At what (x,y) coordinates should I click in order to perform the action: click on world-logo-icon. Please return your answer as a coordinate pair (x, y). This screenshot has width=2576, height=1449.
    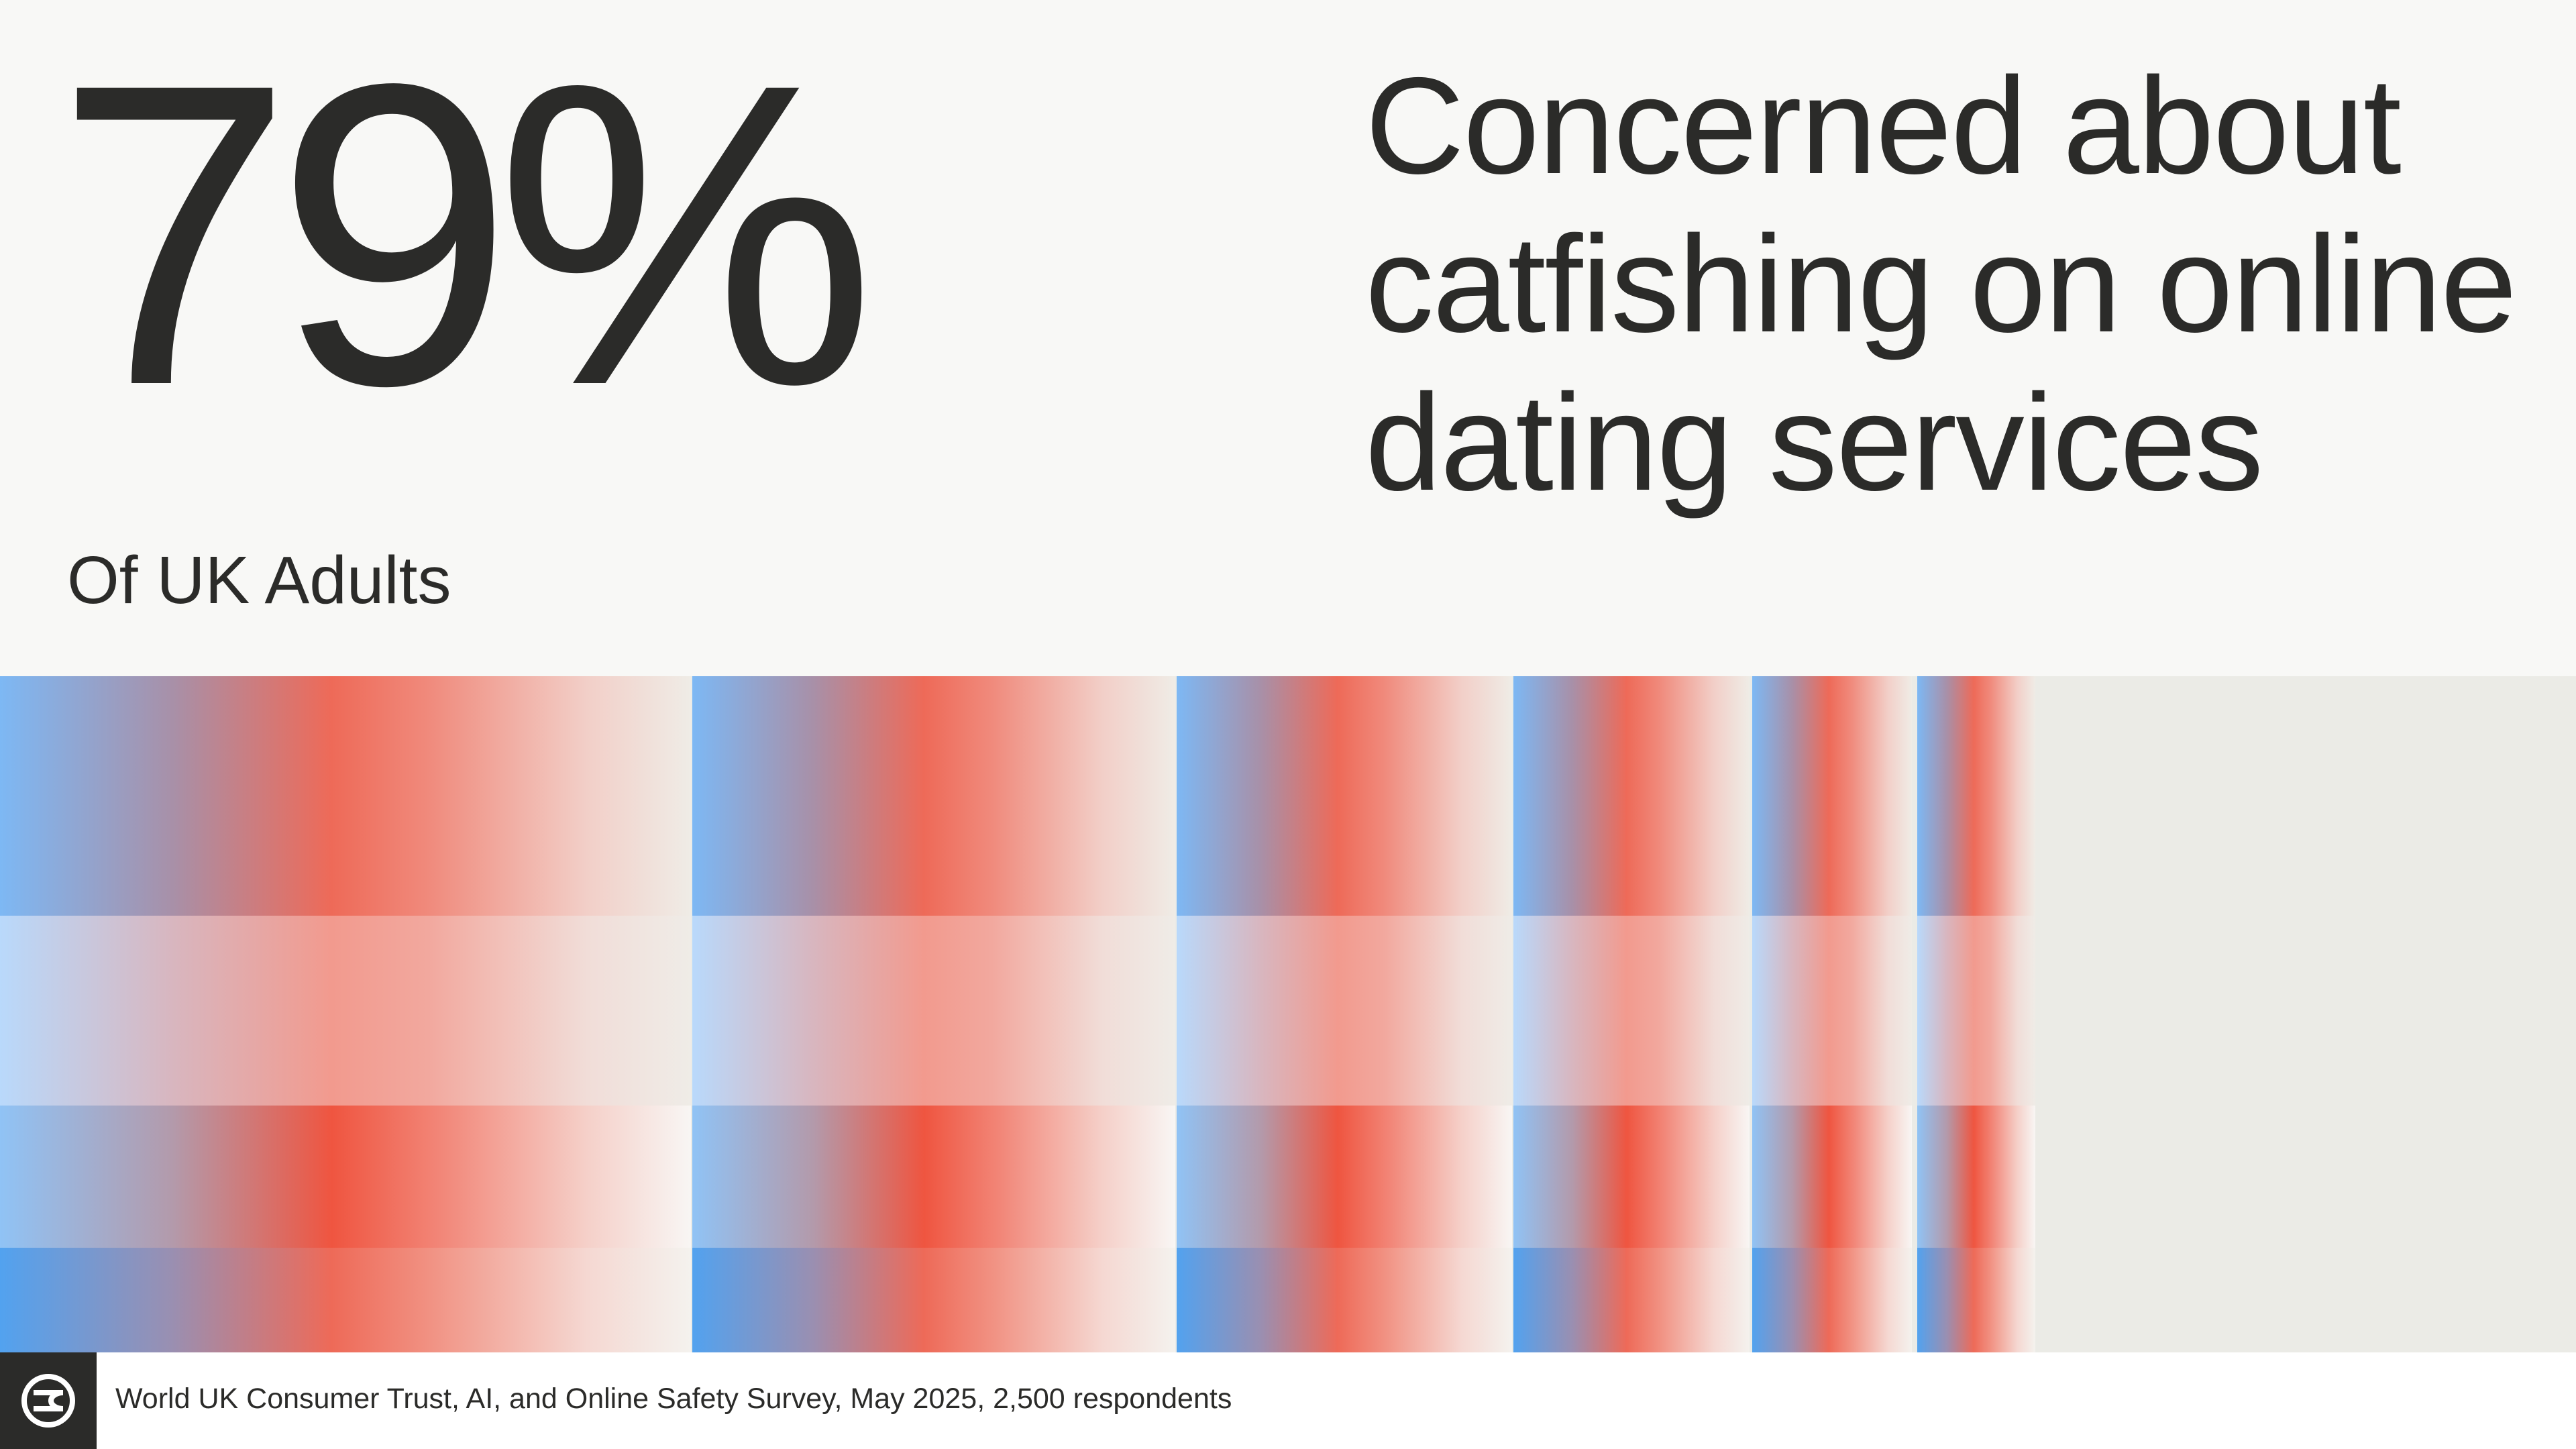
    Looking at the image, I should click on (48, 1400).